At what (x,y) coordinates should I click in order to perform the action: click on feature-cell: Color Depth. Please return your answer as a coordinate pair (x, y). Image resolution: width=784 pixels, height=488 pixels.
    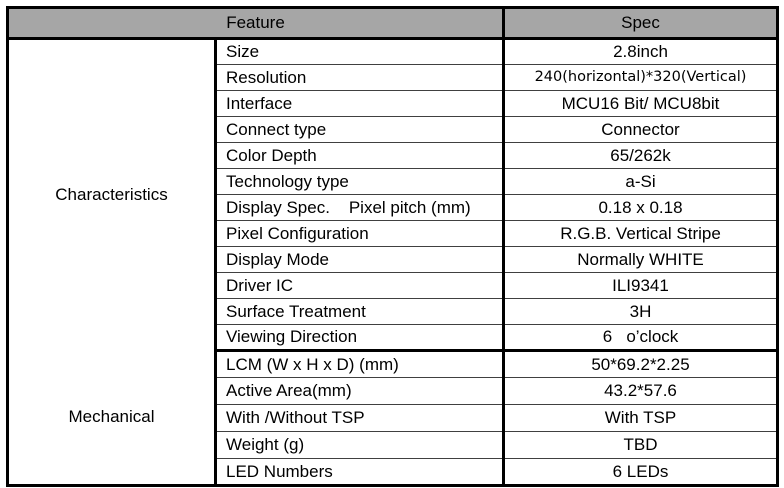
    Looking at the image, I should click on (359, 155).